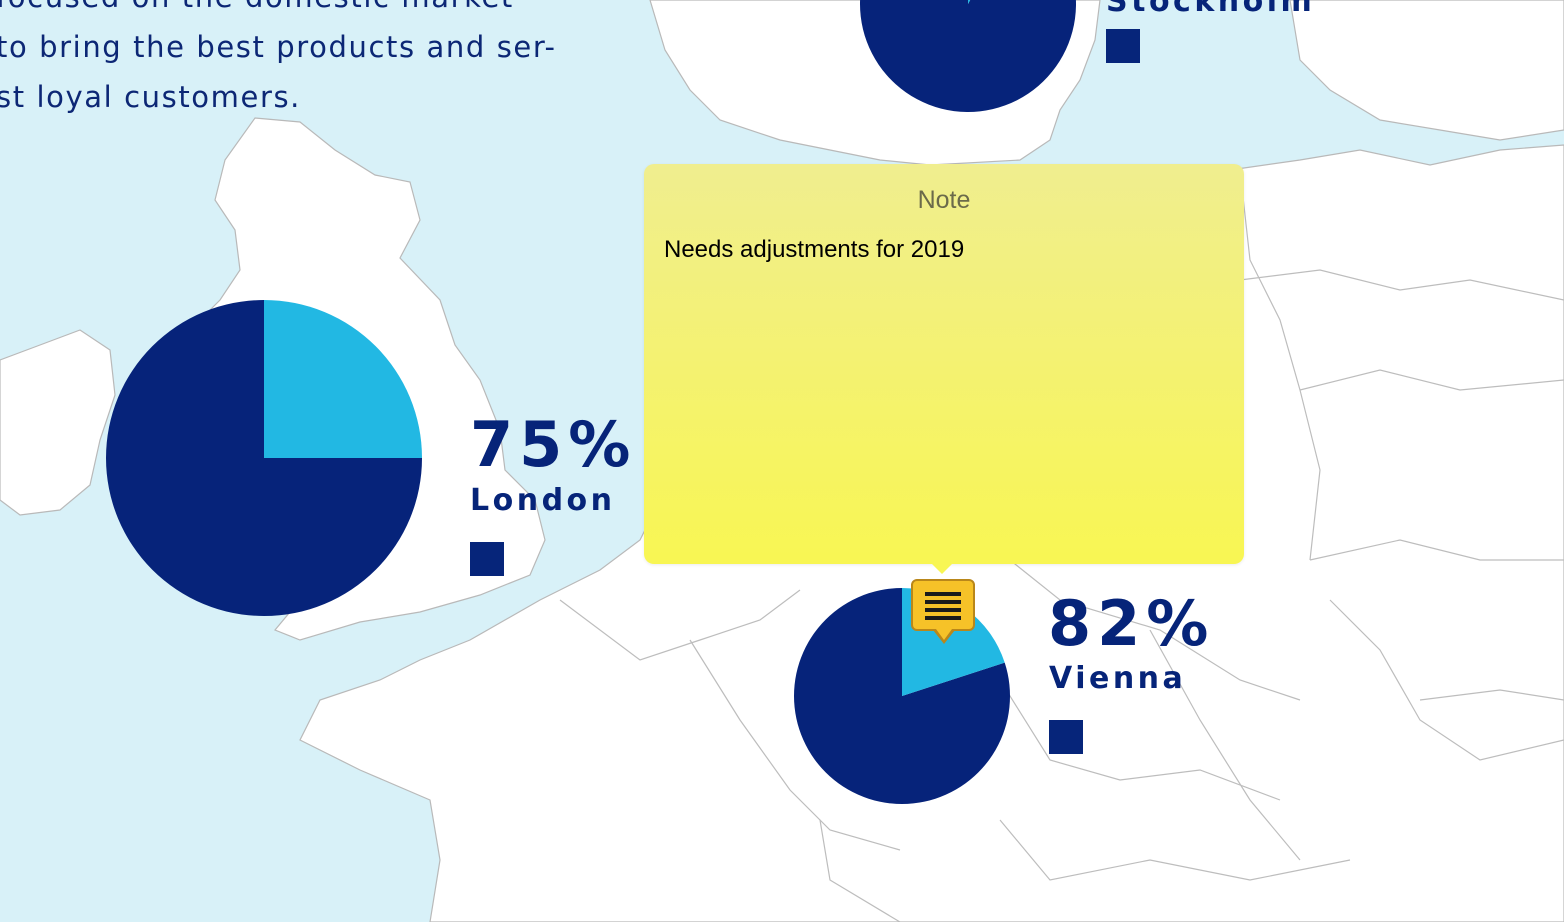  I want to click on note-icon, so click(943, 611).